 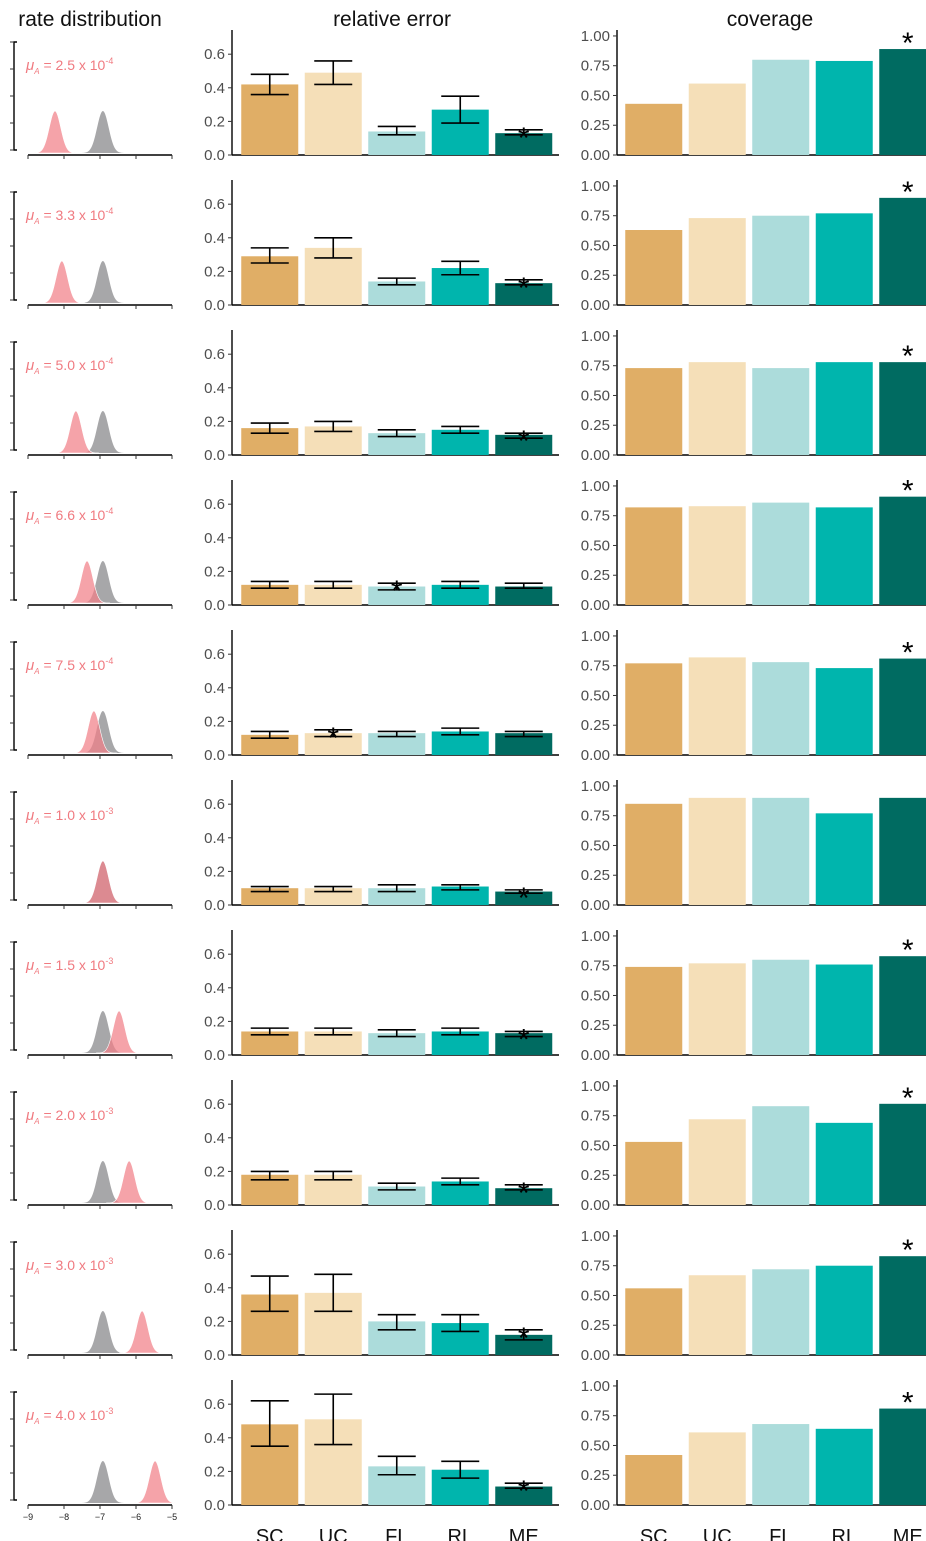 What do you see at coordinates (844, 1533) in the screenshot?
I see `x-tick-label: RL` at bounding box center [844, 1533].